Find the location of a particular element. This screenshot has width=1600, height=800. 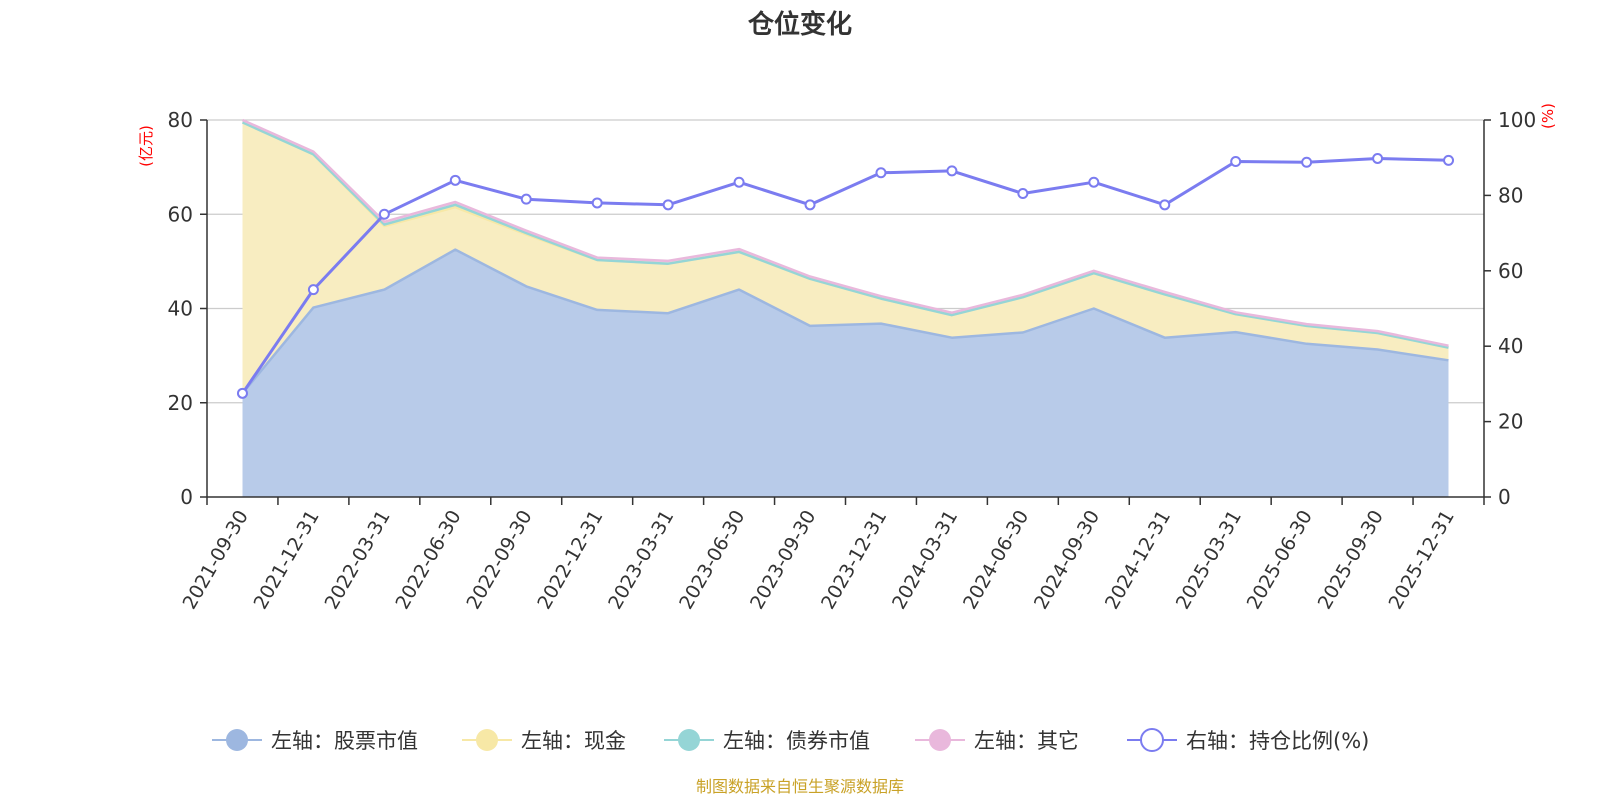

x-tick-label: 2022-03-31 is located at coordinates (357, 560).